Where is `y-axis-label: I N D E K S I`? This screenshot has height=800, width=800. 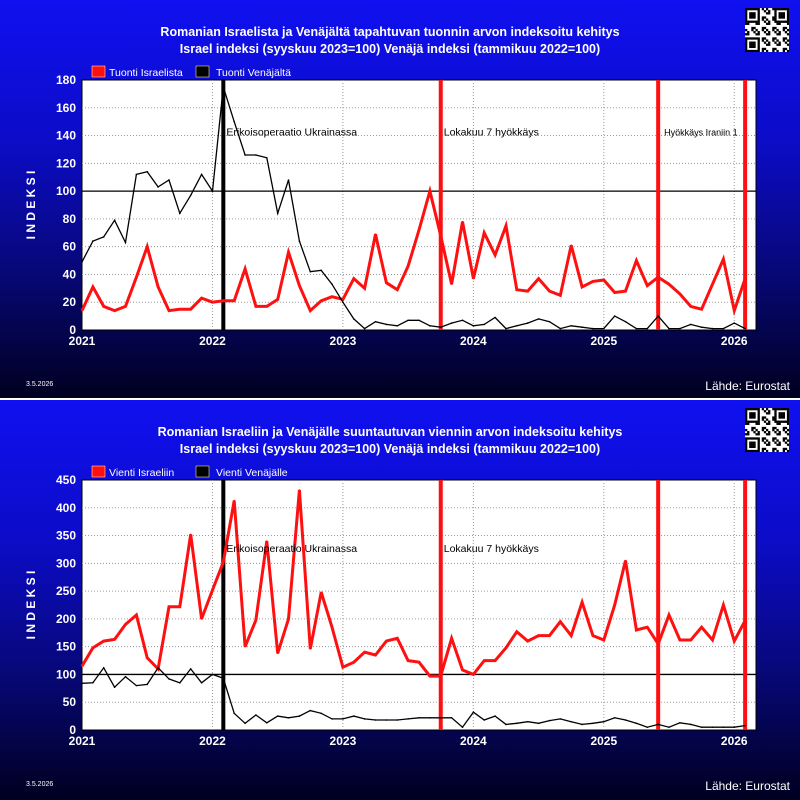 y-axis-label: I N D E K S I is located at coordinates (31, 605).